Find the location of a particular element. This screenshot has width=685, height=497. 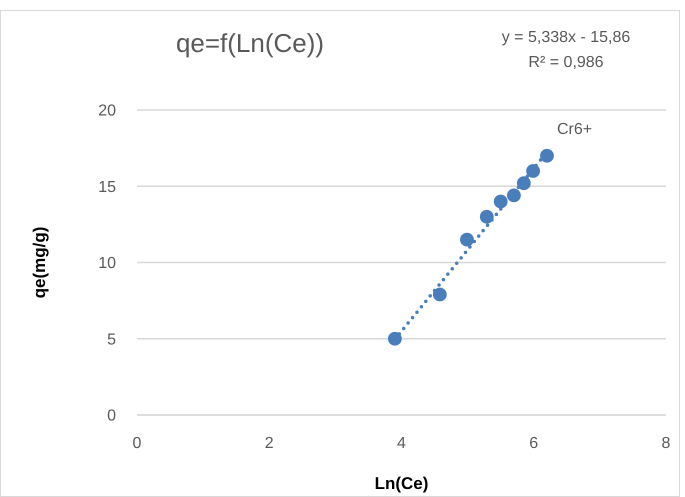

text: y = 5,338x - 15,86 is located at coordinates (566, 37).